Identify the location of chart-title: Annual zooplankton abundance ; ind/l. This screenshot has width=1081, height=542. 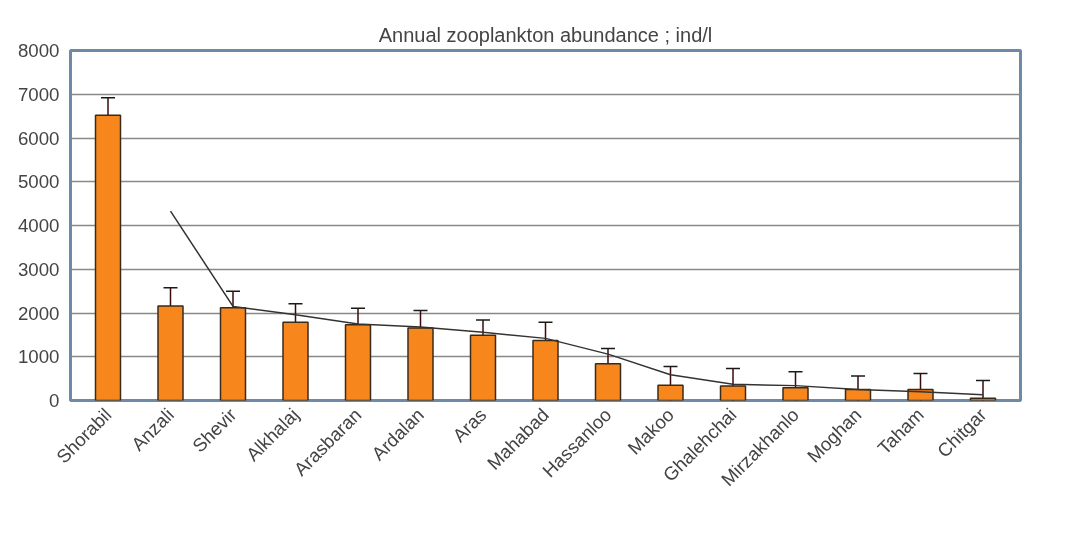
(545, 34).